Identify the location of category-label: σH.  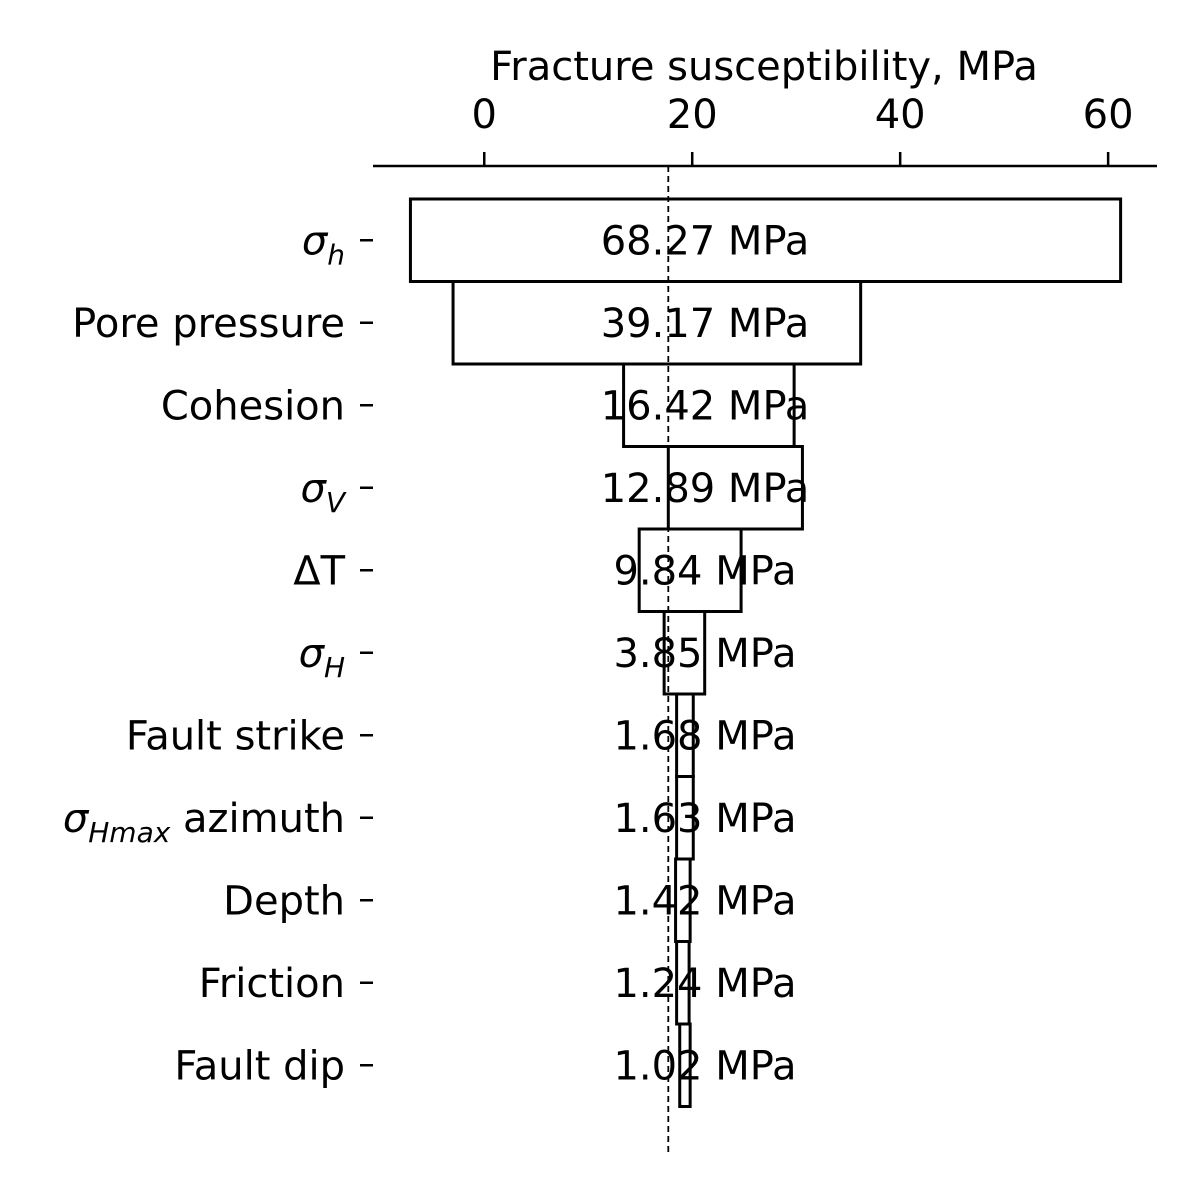
(322, 657).